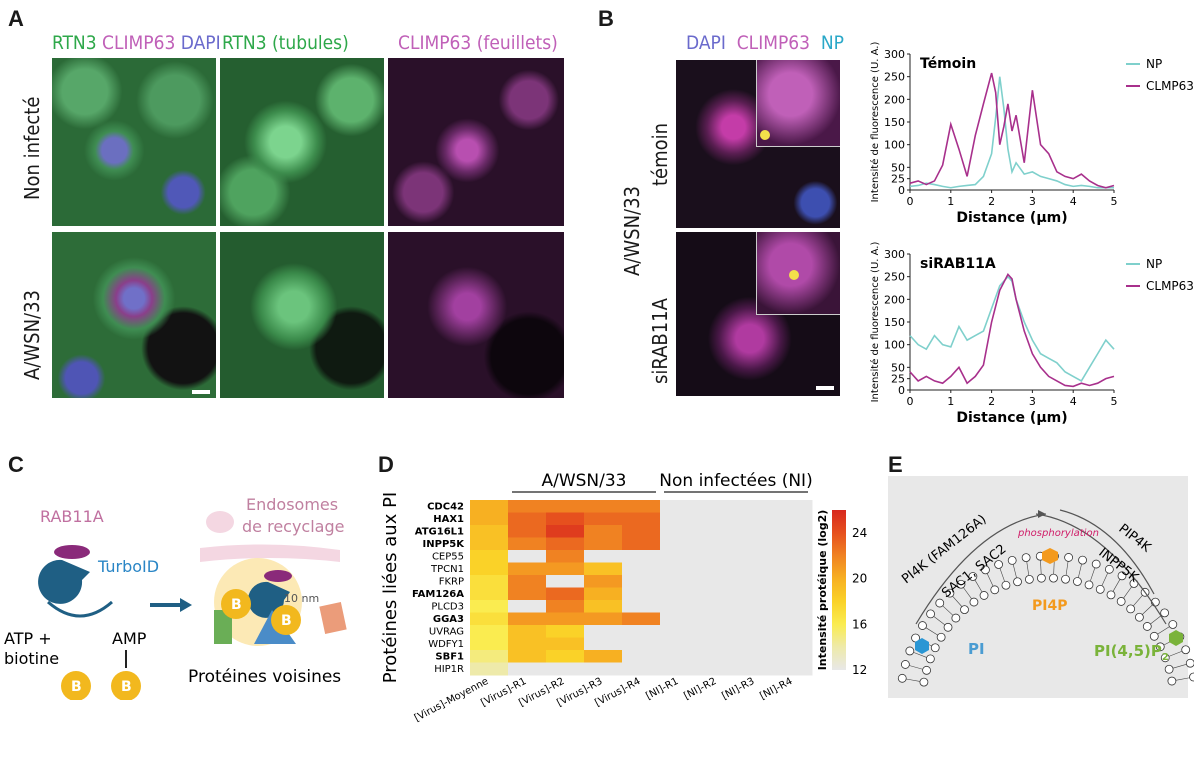 Image resolution: width=1200 pixels, height=760 pixels. I want to click on column-header: RTN3 (tubules), so click(285, 43).